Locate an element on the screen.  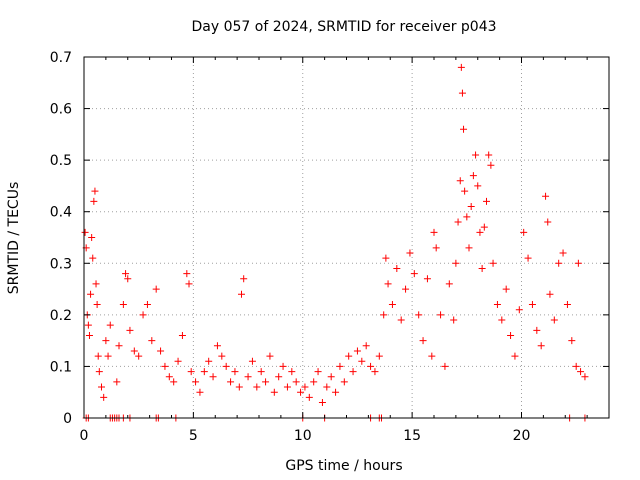
y-tick-label: 0.3 is located at coordinates (61, 264).